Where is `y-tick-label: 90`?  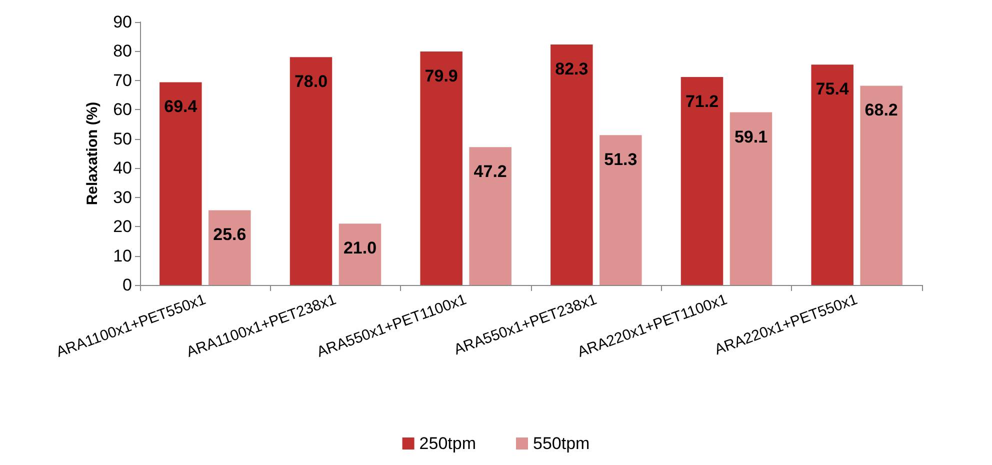 y-tick-label: 90 is located at coordinates (122, 22).